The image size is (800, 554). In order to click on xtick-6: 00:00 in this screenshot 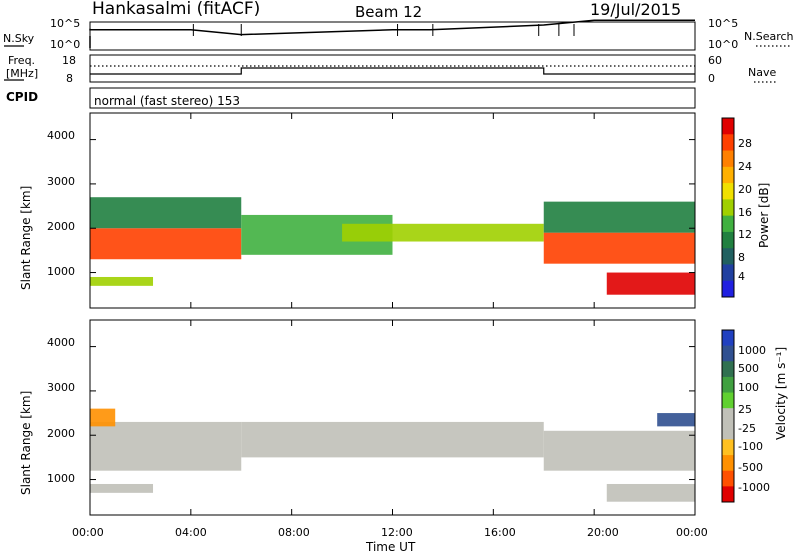, I will do `click(692, 532)`.